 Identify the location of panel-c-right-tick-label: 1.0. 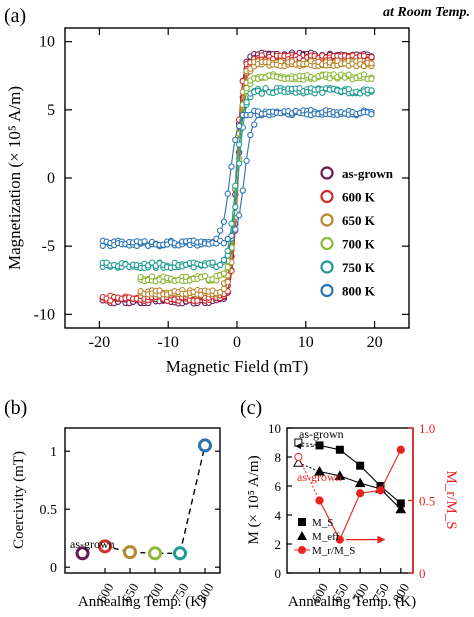
(427, 428).